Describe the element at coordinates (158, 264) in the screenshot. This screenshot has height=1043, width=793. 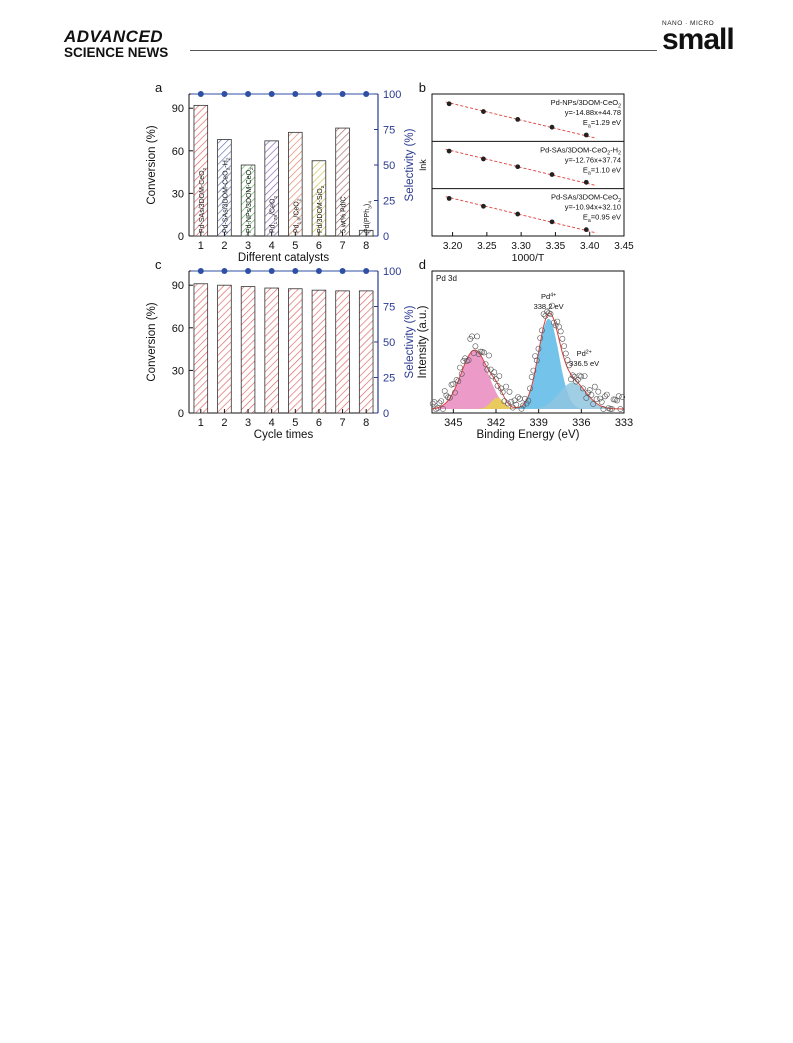
I see `panel-label: c` at that location.